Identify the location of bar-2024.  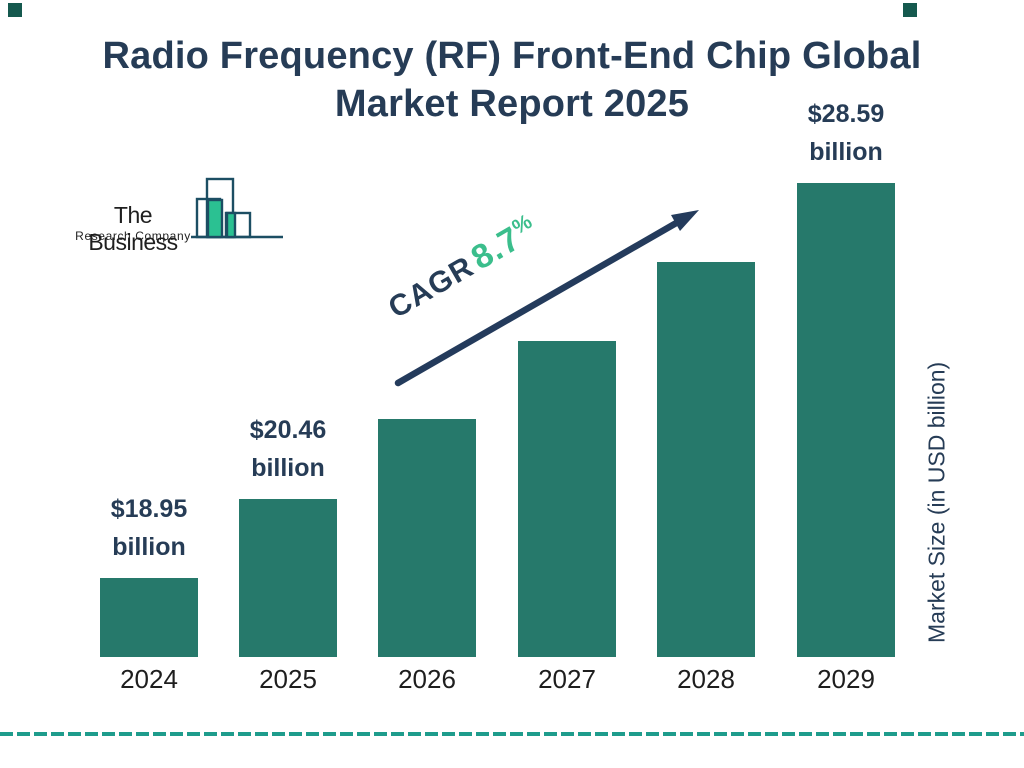
(149, 617).